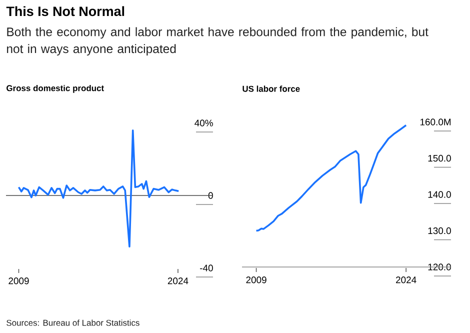 Image resolution: width=470 pixels, height=333 pixels. I want to click on y-tick-label: 150.0, so click(439, 158).